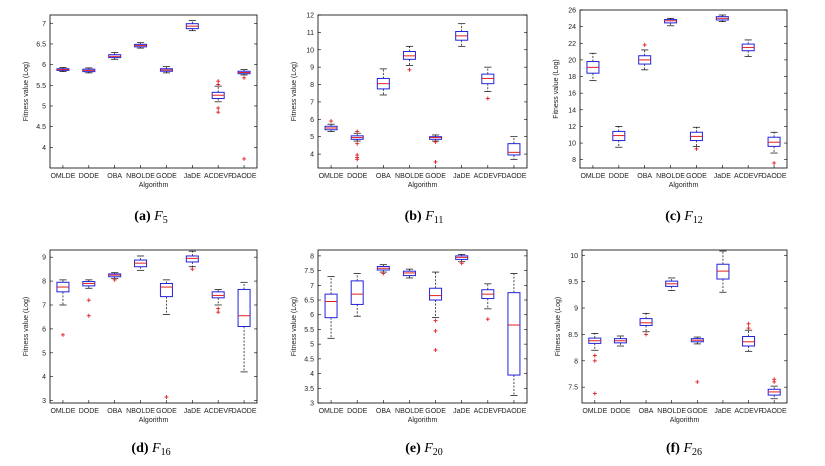 The image size is (825, 466). Describe the element at coordinates (572, 110) in the screenshot. I see `y-tick-label: 14` at that location.